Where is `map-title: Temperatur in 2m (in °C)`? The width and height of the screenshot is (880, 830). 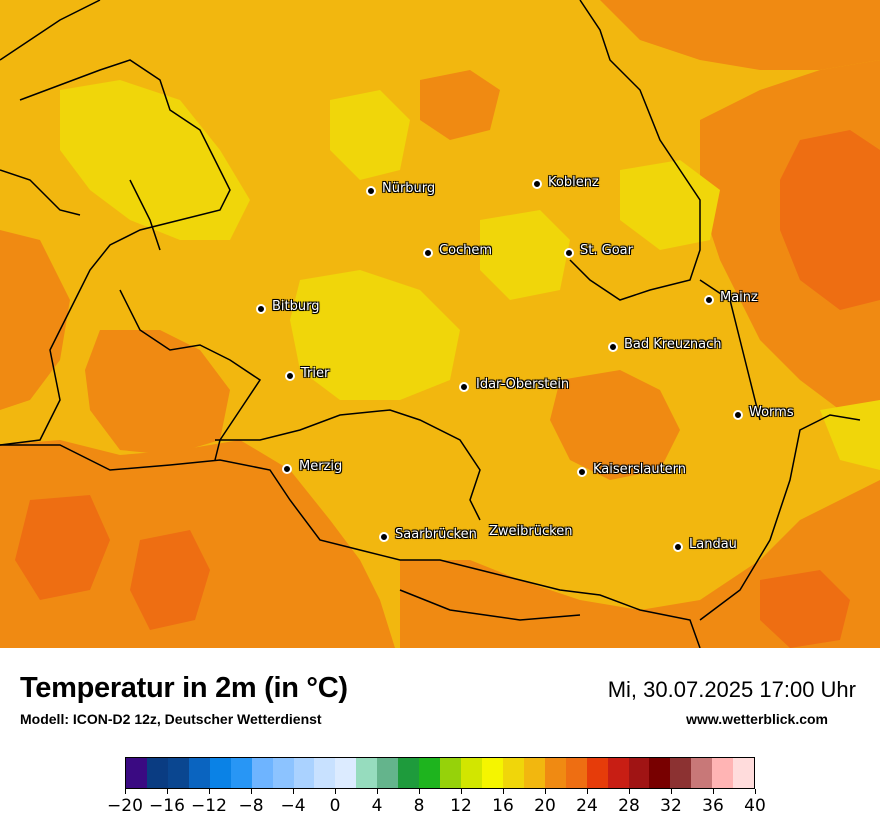 map-title: Temperatur in 2m (in °C) is located at coordinates (184, 688).